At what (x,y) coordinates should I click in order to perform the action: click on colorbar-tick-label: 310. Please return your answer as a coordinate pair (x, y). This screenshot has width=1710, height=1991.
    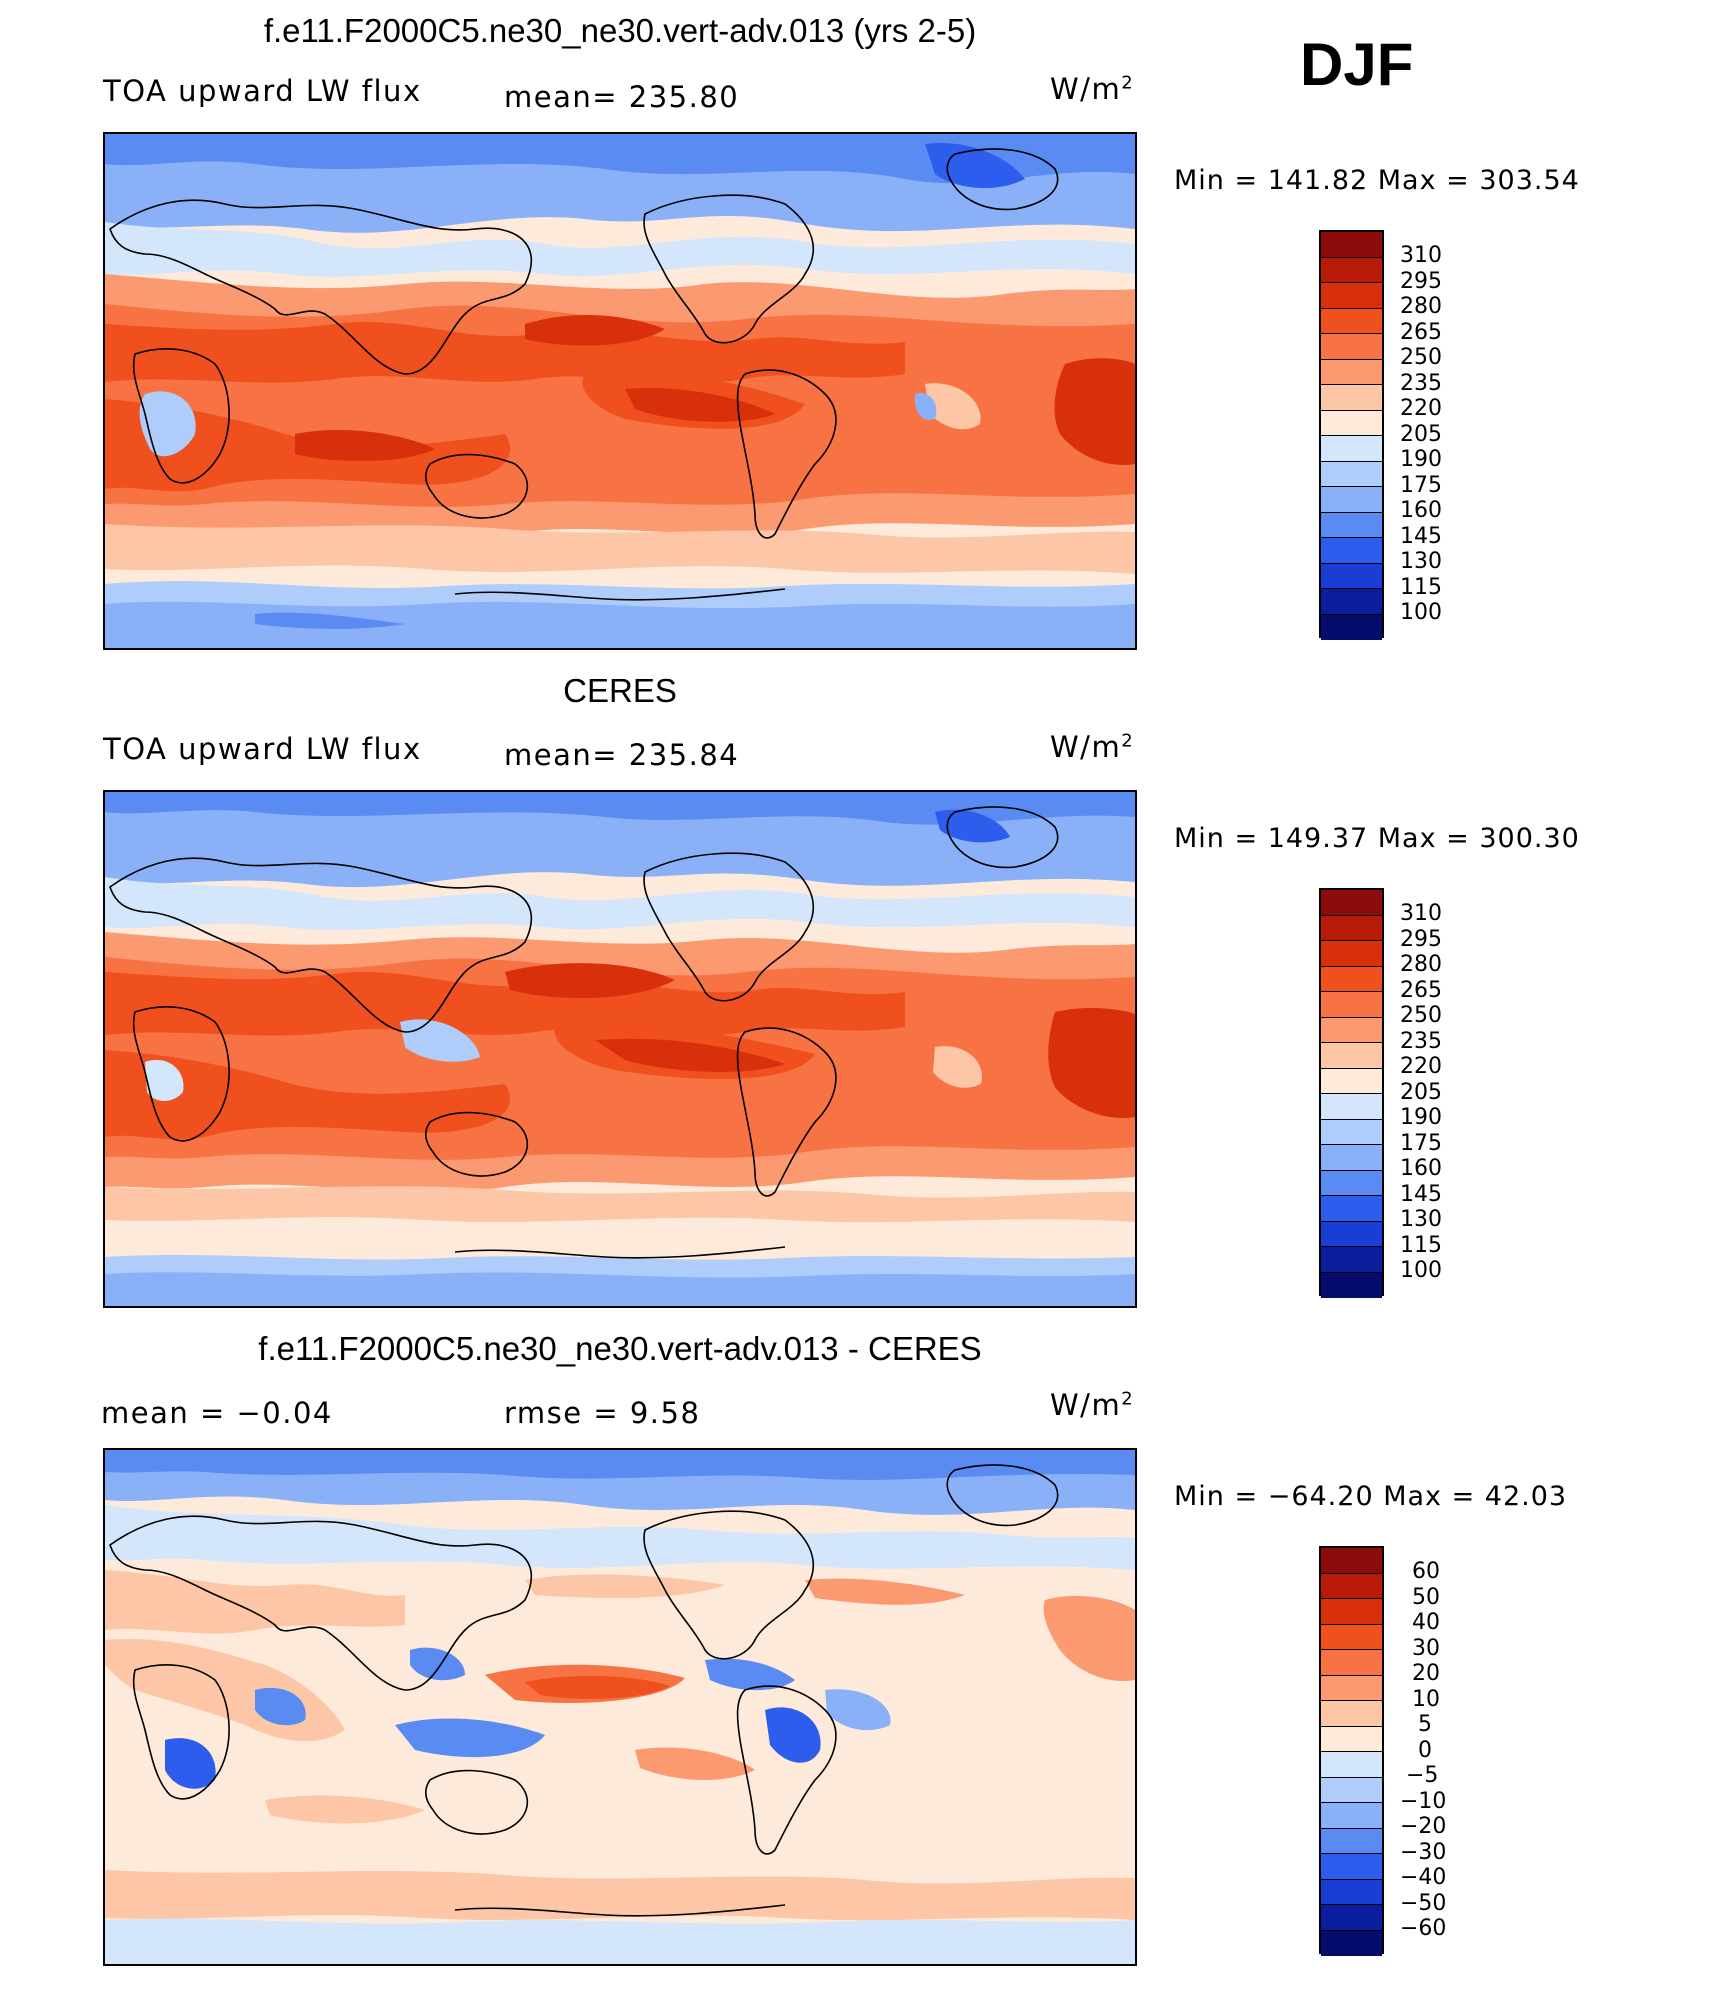
    Looking at the image, I should click on (1421, 913).